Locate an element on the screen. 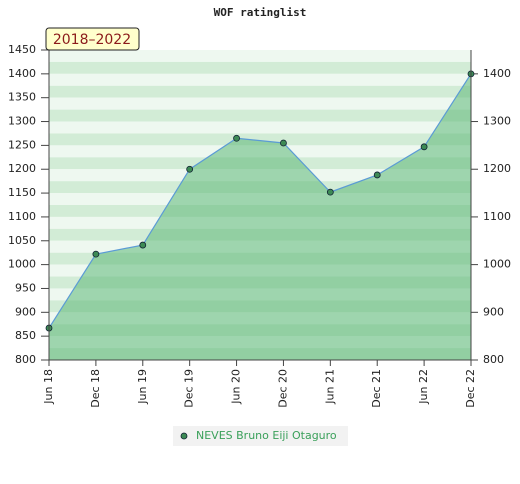  legend-label: NEVES Bruno Eiji Otaguro is located at coordinates (266, 435).